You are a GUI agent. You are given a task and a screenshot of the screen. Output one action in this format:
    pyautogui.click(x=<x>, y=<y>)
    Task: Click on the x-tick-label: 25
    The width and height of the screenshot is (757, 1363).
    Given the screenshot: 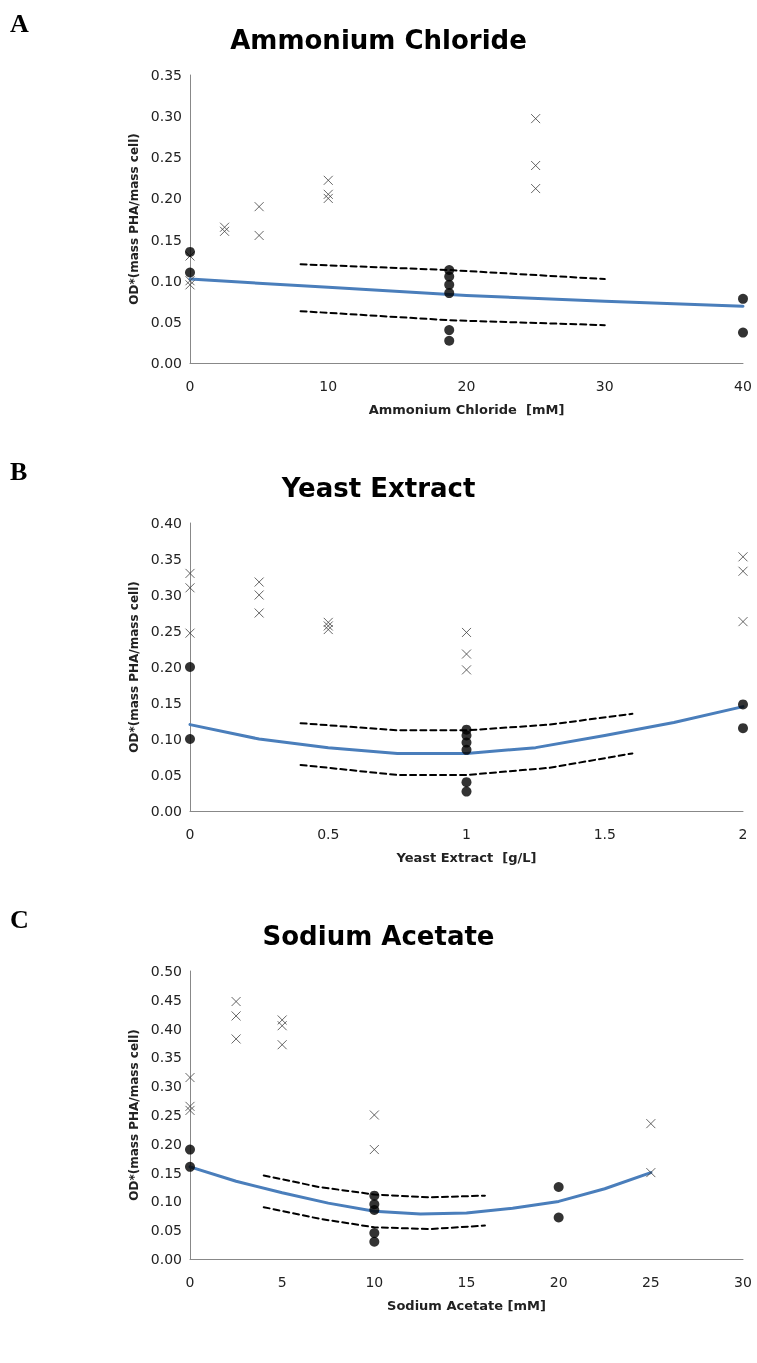 What is the action you would take?
    pyautogui.click(x=650, y=1282)
    